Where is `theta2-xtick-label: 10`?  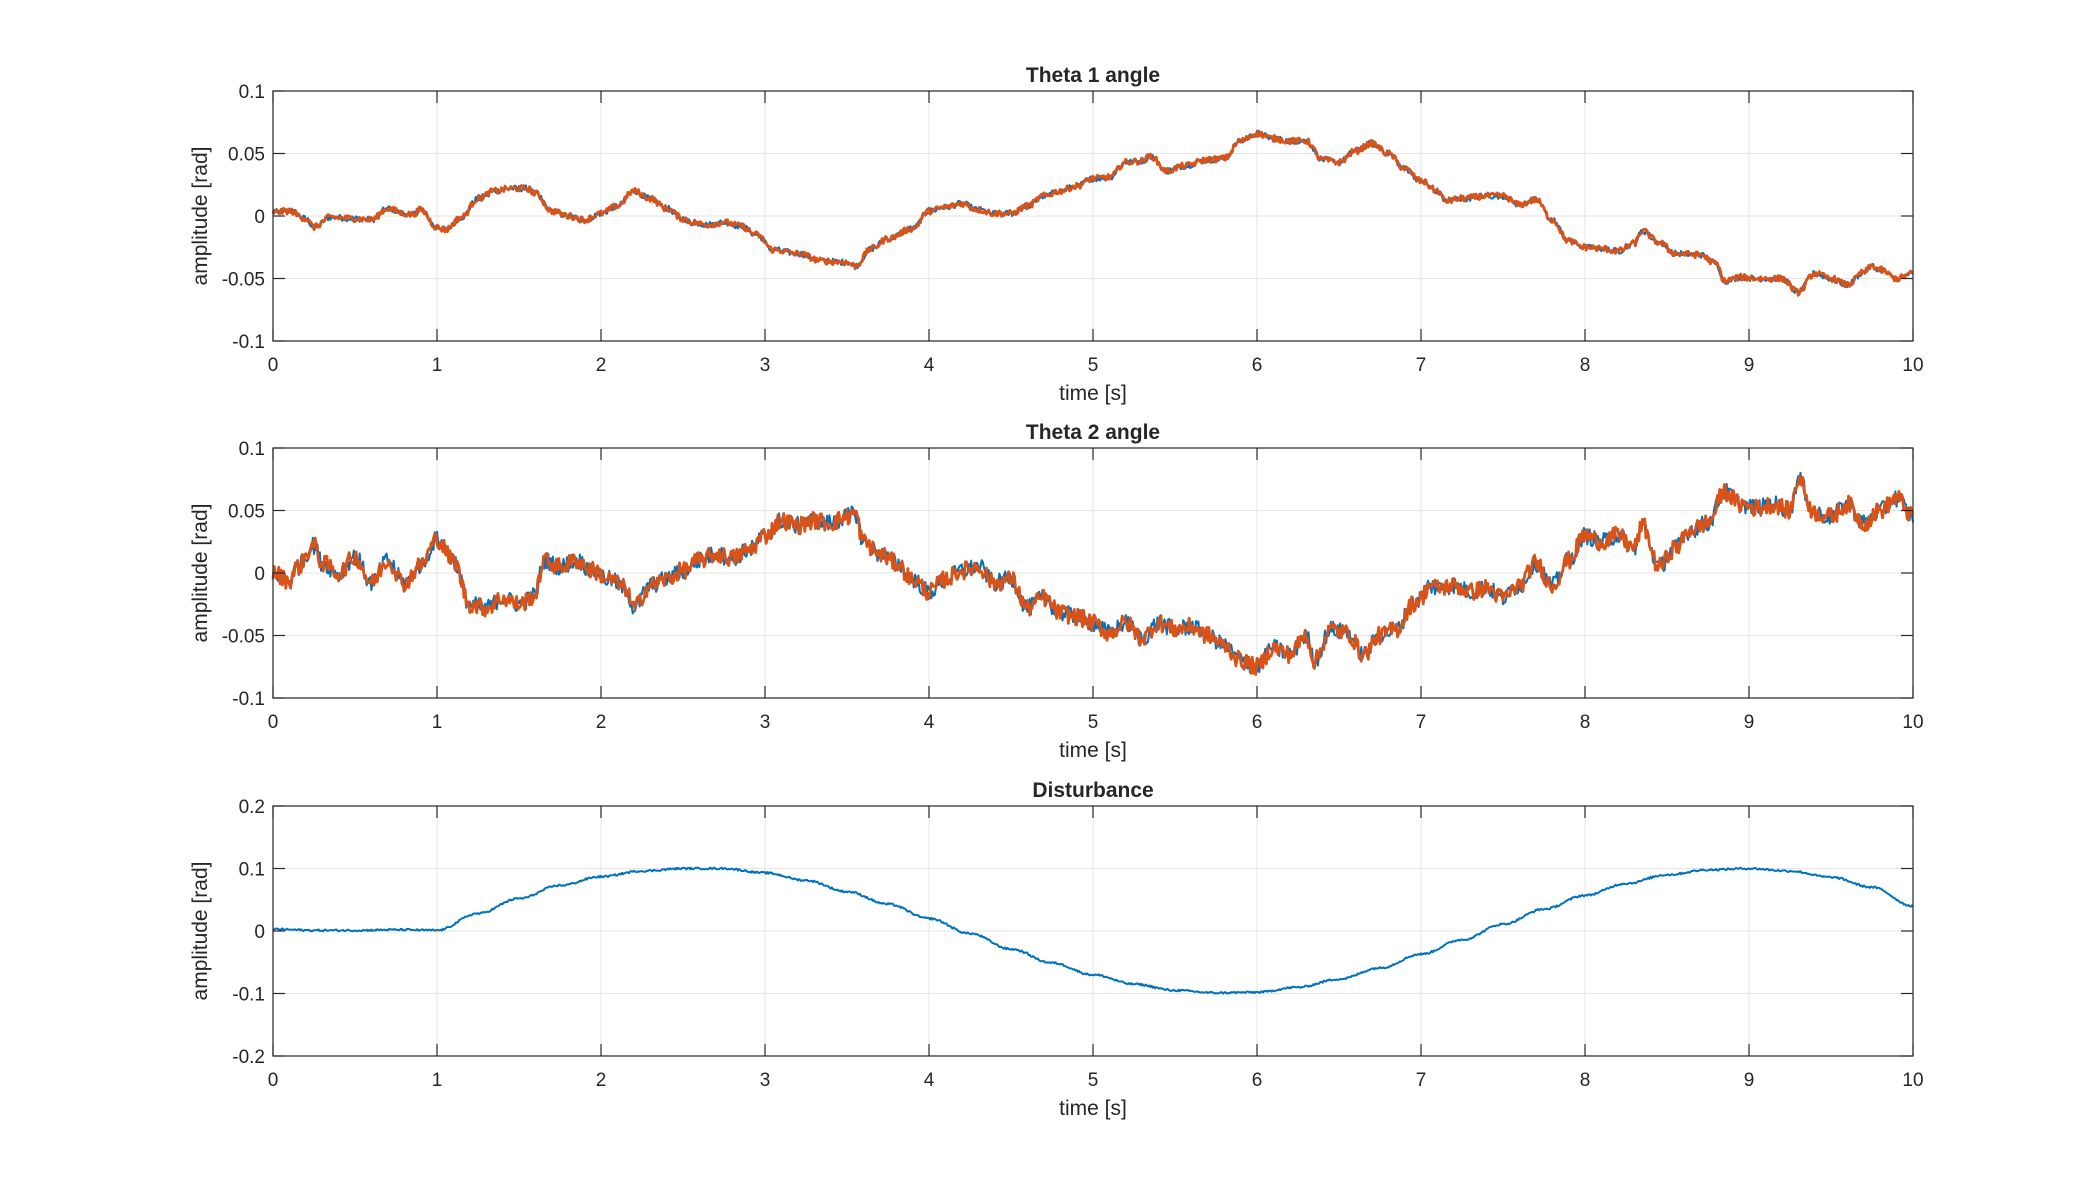
theta2-xtick-label: 10 is located at coordinates (1912, 722).